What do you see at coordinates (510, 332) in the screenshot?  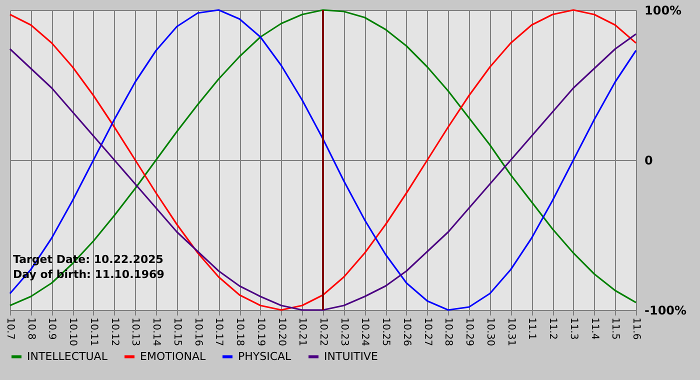 I see `x-tick-label: 10.31` at bounding box center [510, 332].